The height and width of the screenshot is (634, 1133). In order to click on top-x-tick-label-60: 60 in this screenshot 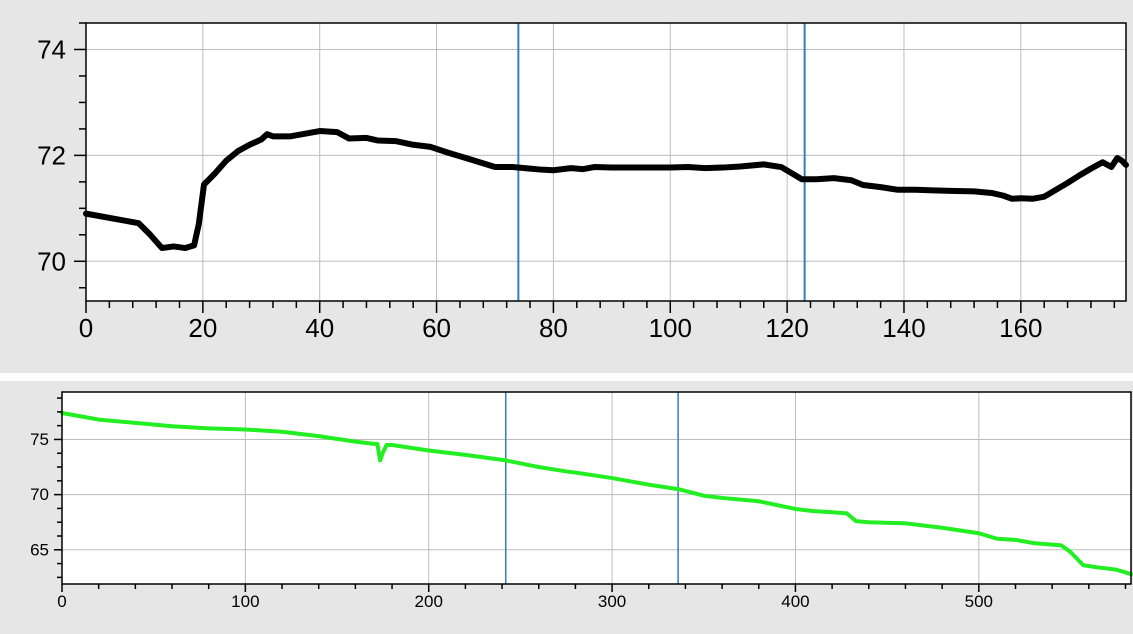, I will do `click(436, 328)`.